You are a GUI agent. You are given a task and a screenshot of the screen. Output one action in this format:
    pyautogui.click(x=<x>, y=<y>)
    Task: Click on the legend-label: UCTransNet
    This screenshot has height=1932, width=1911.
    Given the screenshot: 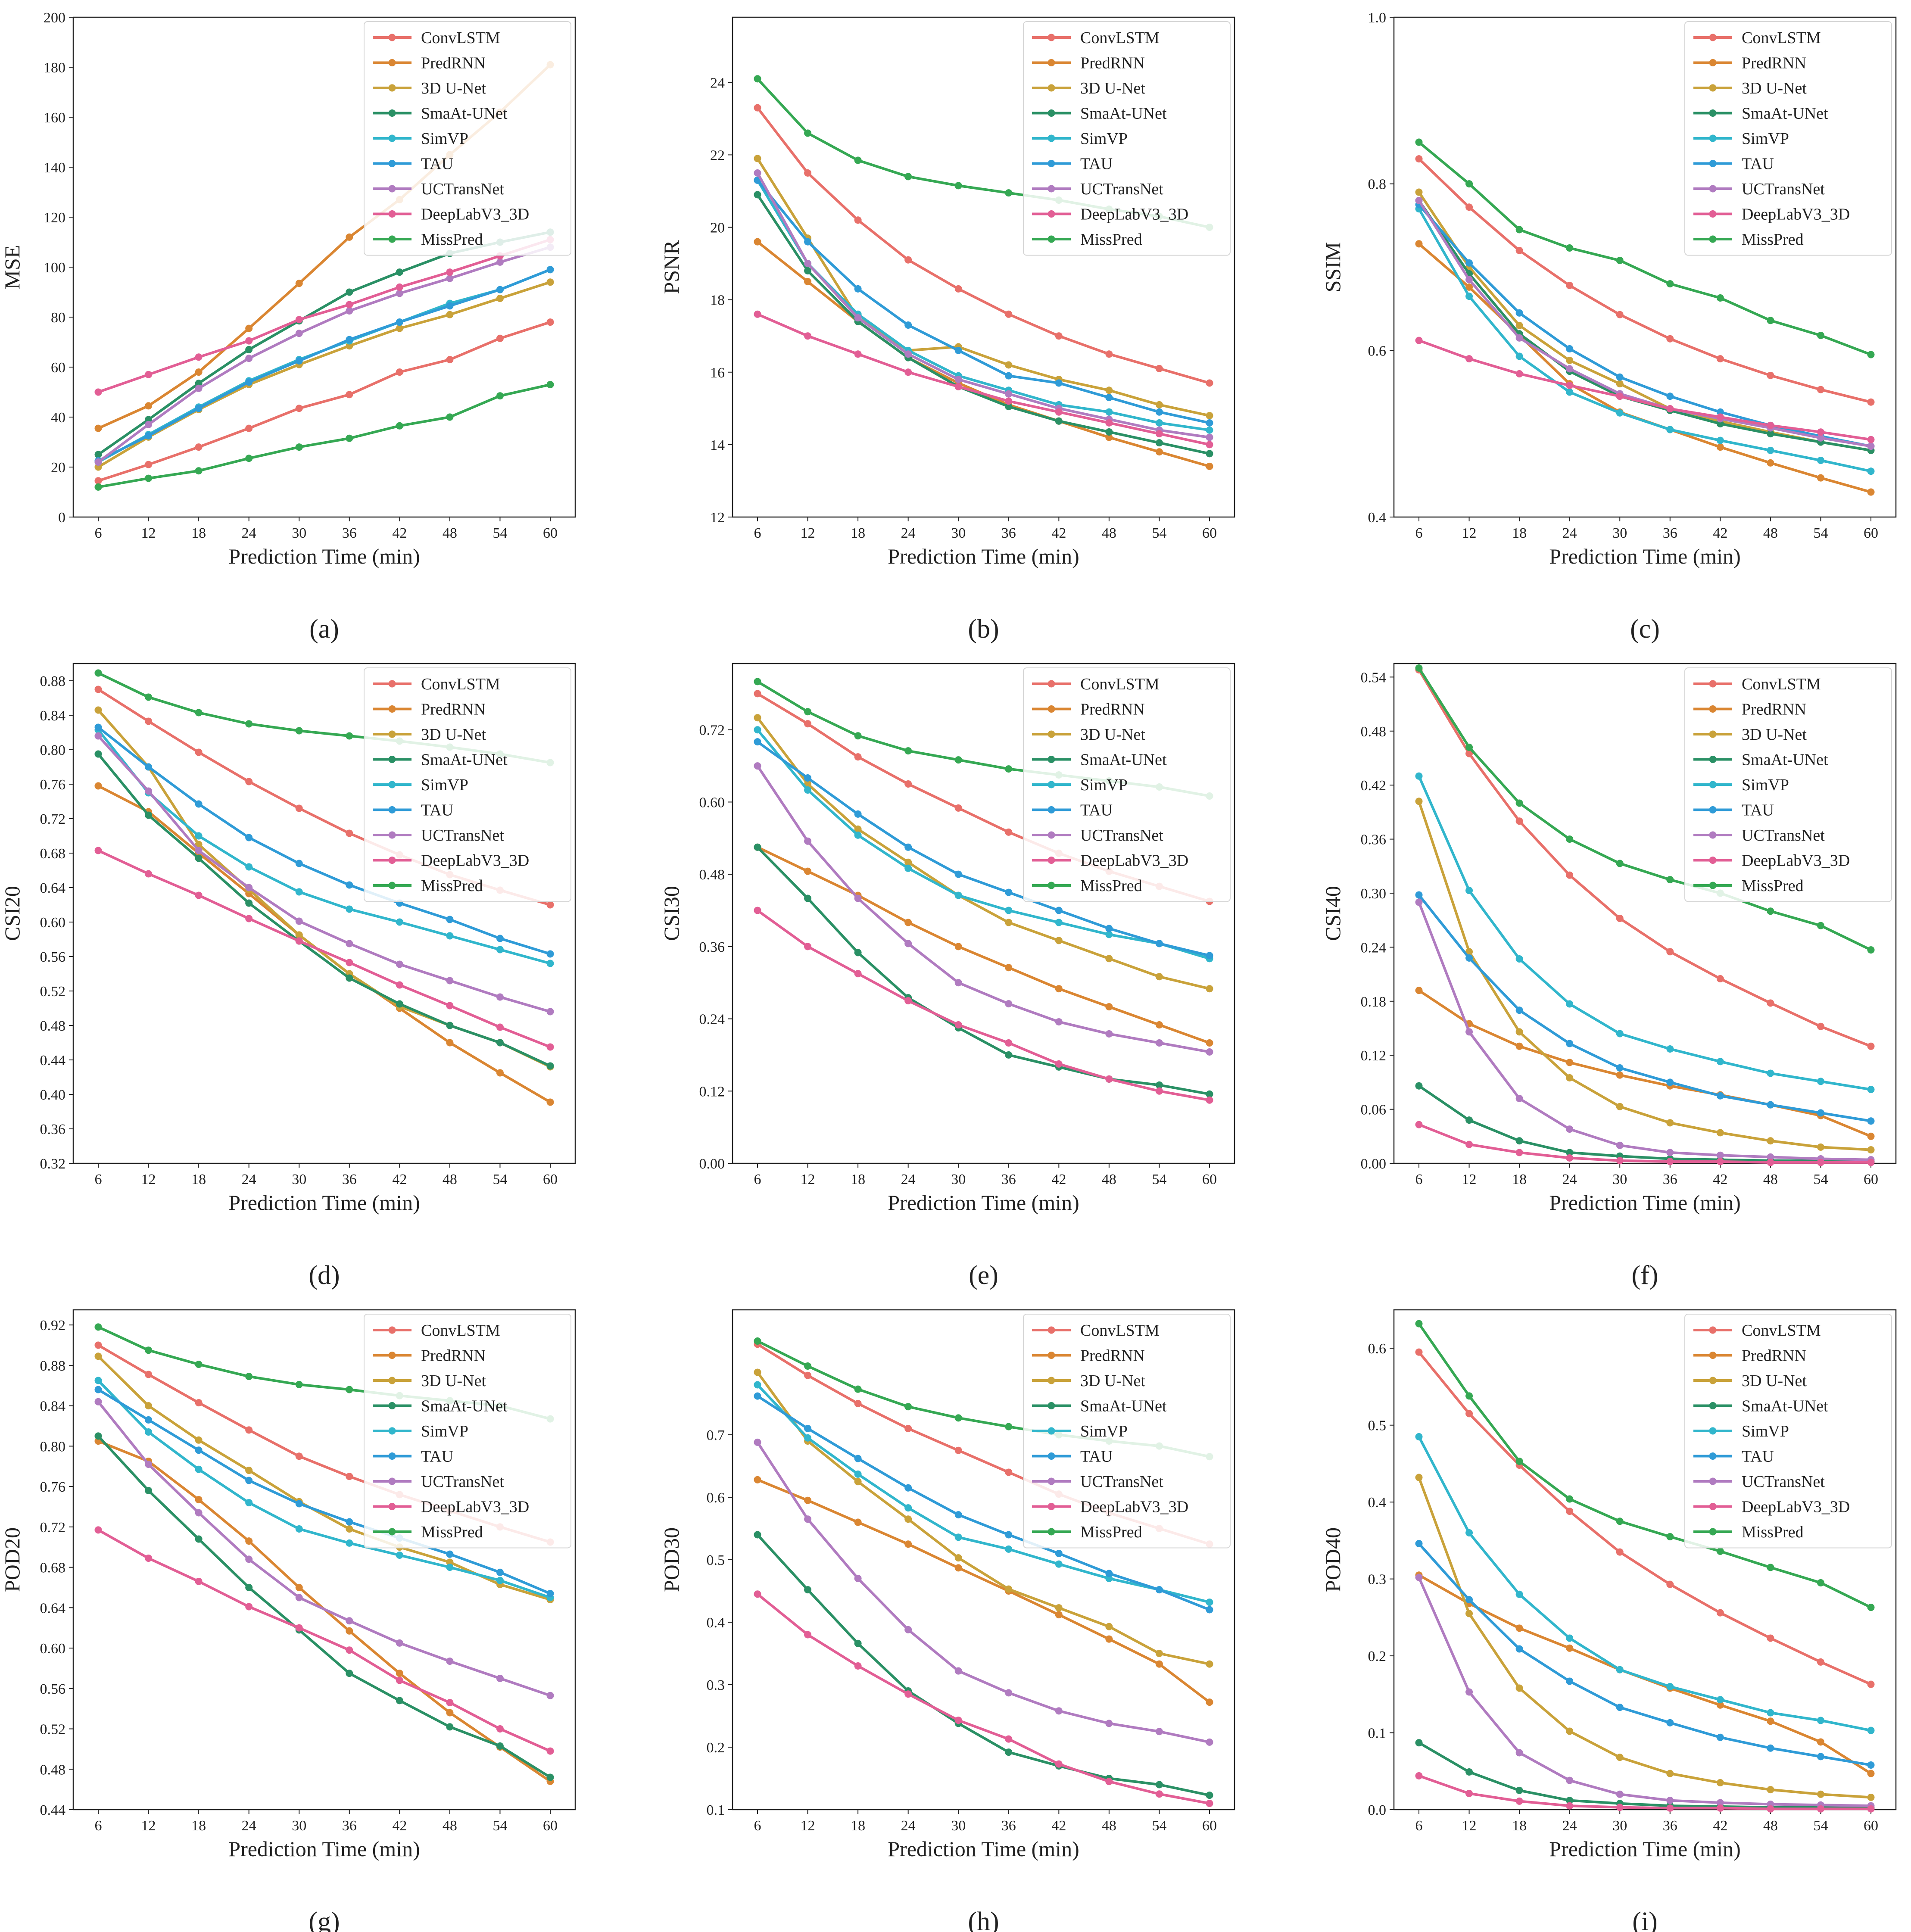 What is the action you would take?
    pyautogui.click(x=462, y=1482)
    